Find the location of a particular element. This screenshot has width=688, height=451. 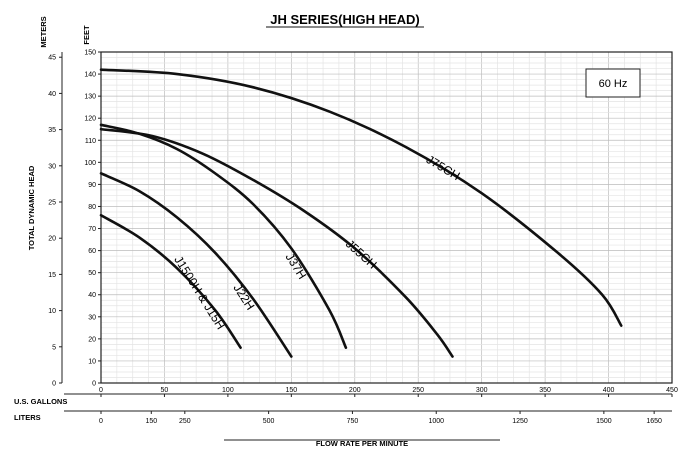

meters-tick-label: 25 is located at coordinates (52, 203).